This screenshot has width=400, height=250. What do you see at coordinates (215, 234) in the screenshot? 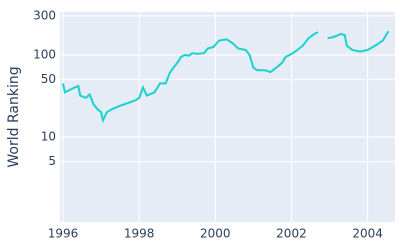
I see `x-tick-label: 2000` at bounding box center [215, 234].